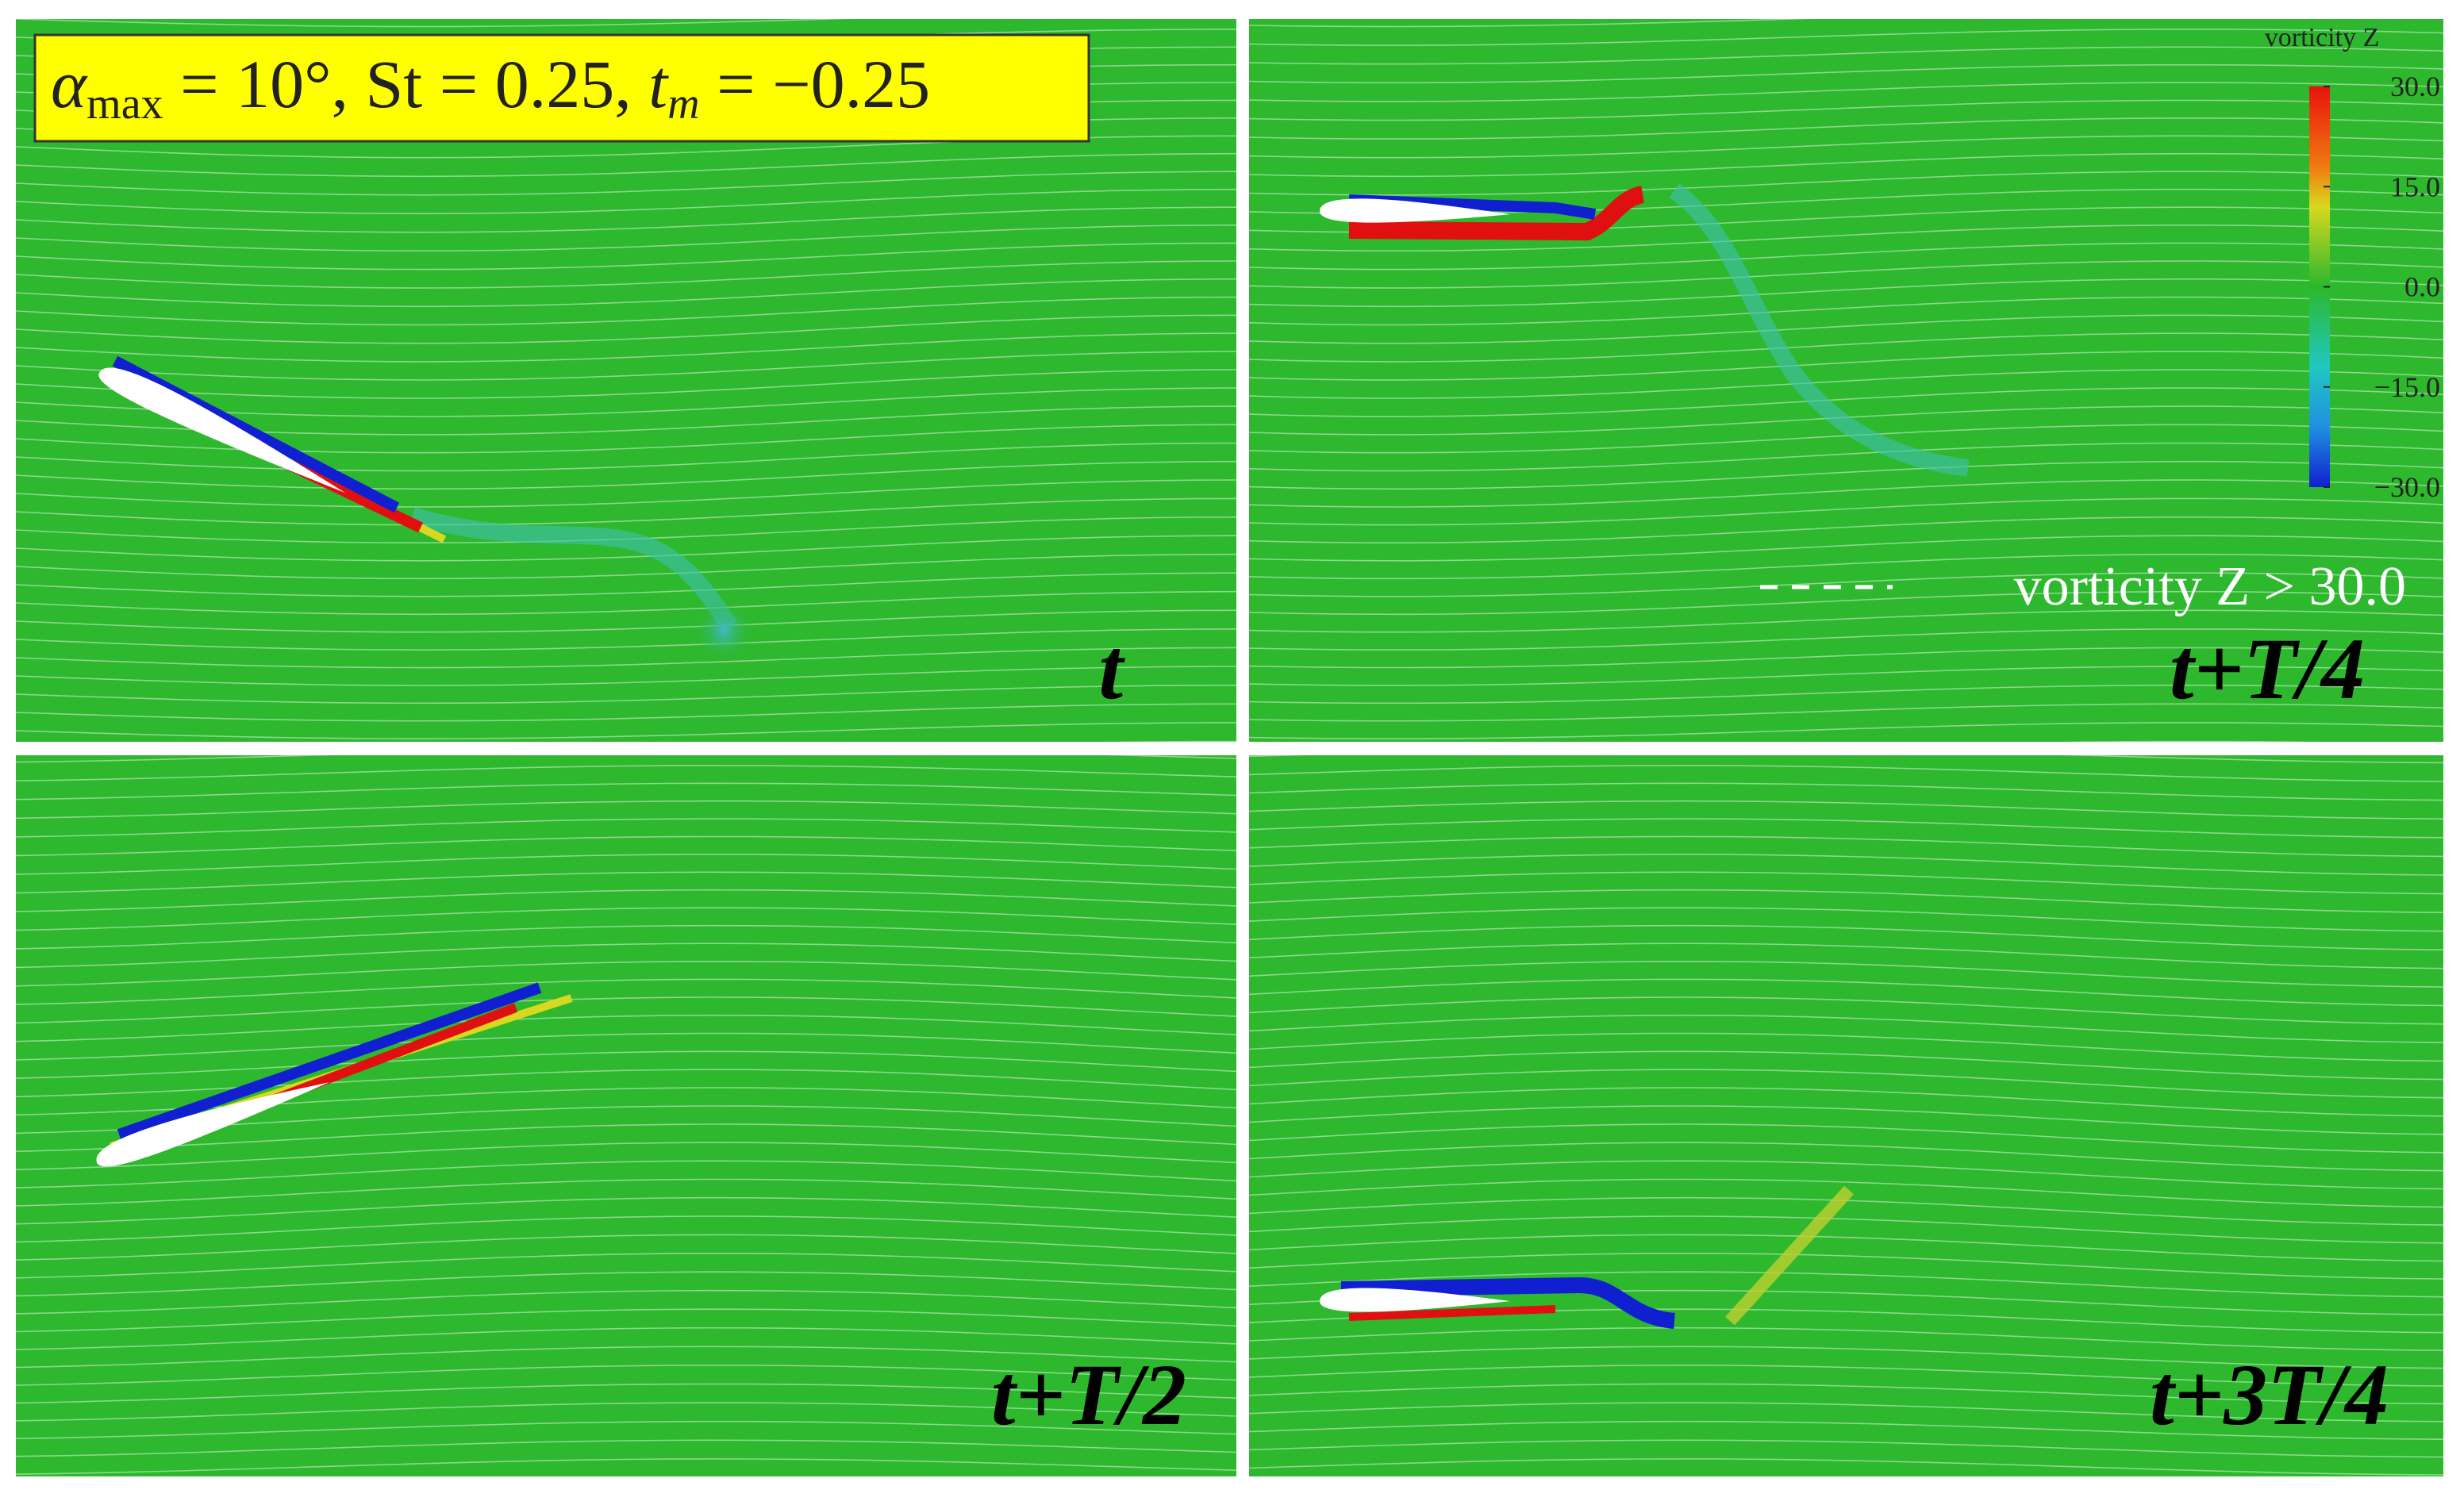 Image resolution: width=2464 pixels, height=1505 pixels. Describe the element at coordinates (683, 104) in the screenshot. I see `subscript: m` at that location.